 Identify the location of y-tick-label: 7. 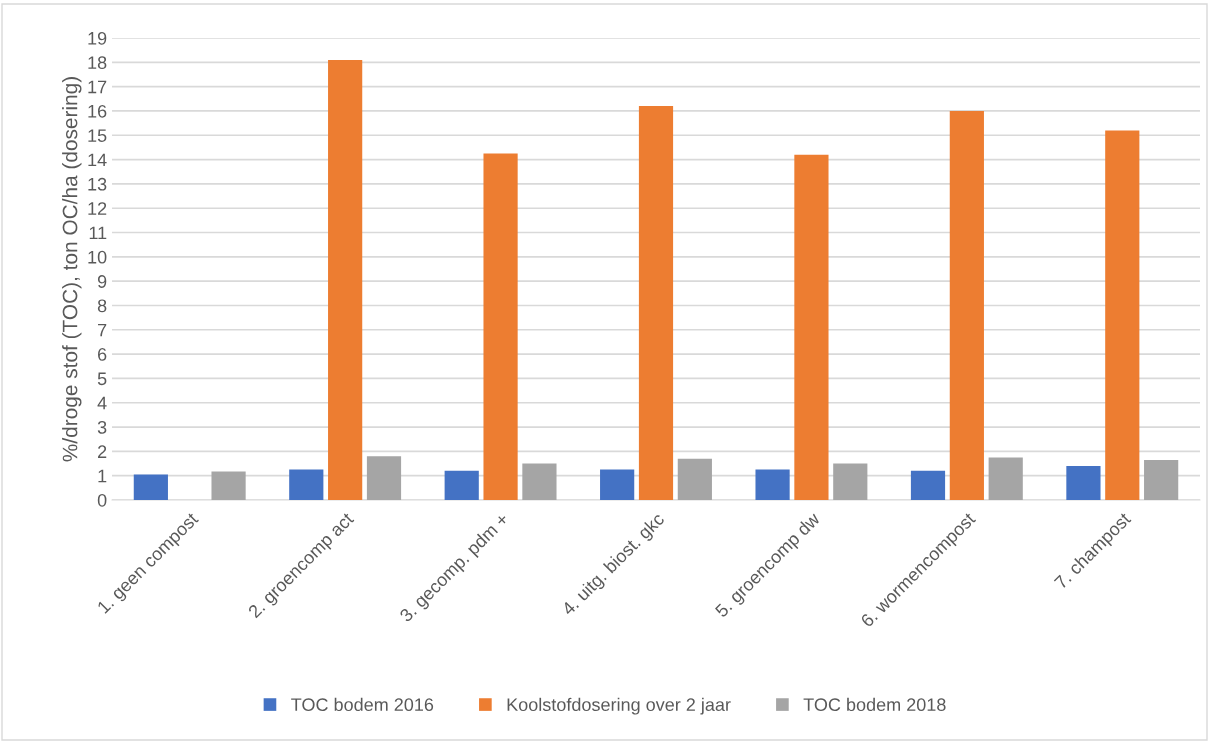
(102, 330).